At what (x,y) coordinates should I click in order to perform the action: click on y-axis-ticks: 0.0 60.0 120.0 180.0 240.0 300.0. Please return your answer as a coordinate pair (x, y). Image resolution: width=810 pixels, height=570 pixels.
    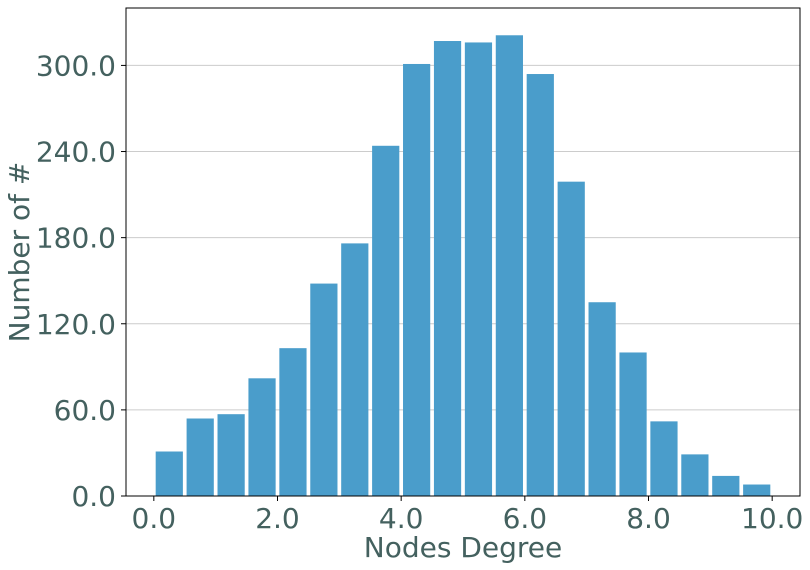
    Looking at the image, I should click on (81, 281).